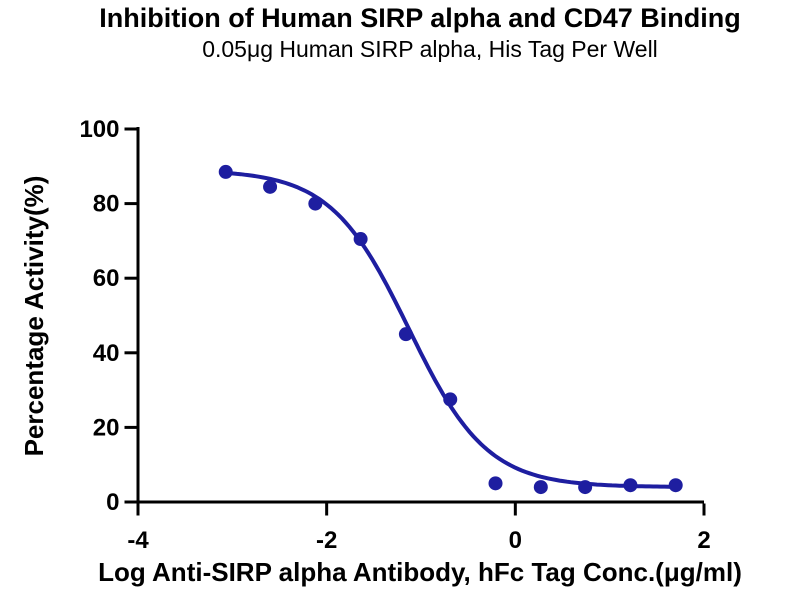  I want to click on x-tick-label: -4, so click(138, 540).